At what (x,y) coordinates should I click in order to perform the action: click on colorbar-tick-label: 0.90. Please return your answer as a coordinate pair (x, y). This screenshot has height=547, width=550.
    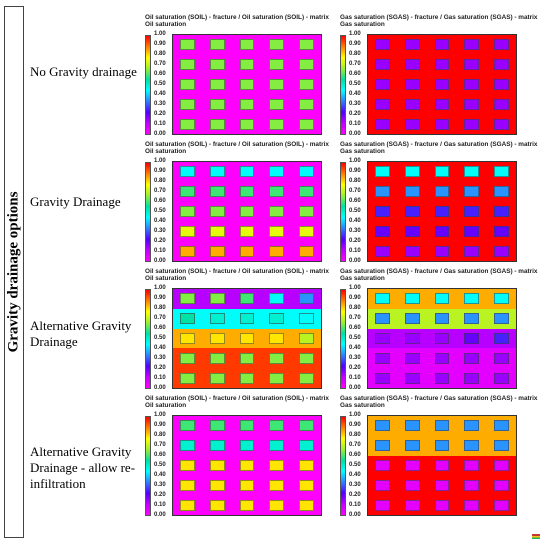
    Looking at the image, I should click on (160, 44).